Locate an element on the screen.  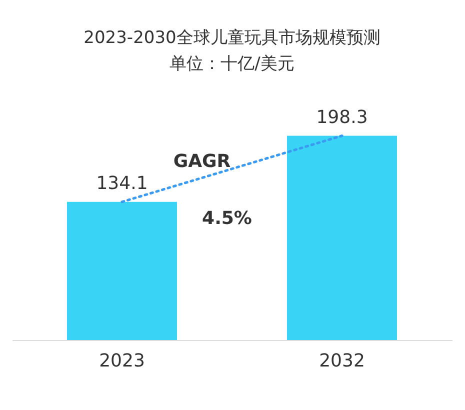
annotation: GAGR is located at coordinates (202, 161).